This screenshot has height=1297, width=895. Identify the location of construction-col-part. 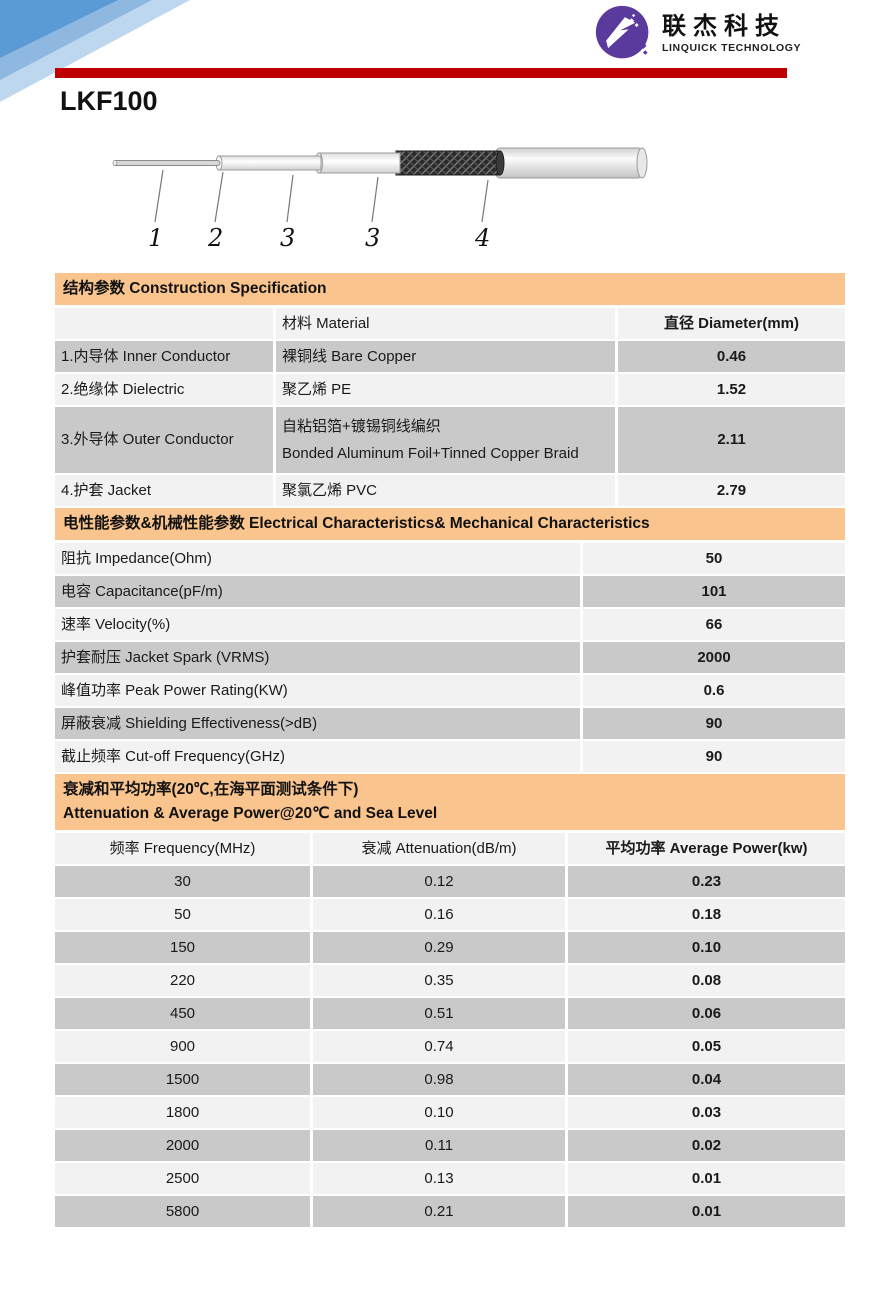
(164, 323).